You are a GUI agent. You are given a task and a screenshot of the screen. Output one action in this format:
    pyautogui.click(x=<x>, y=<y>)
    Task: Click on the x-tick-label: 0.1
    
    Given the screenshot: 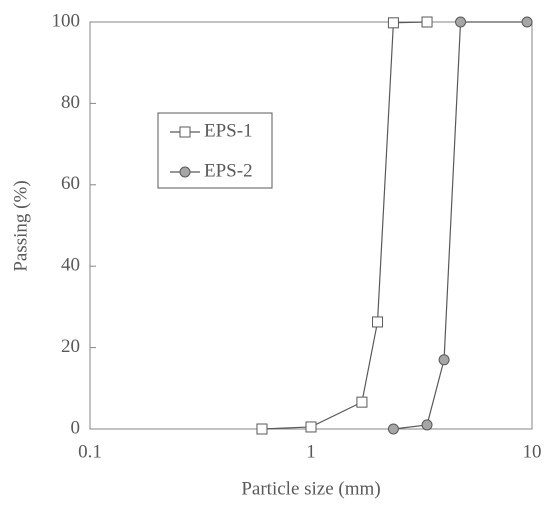 What is the action you would take?
    pyautogui.click(x=90, y=451)
    